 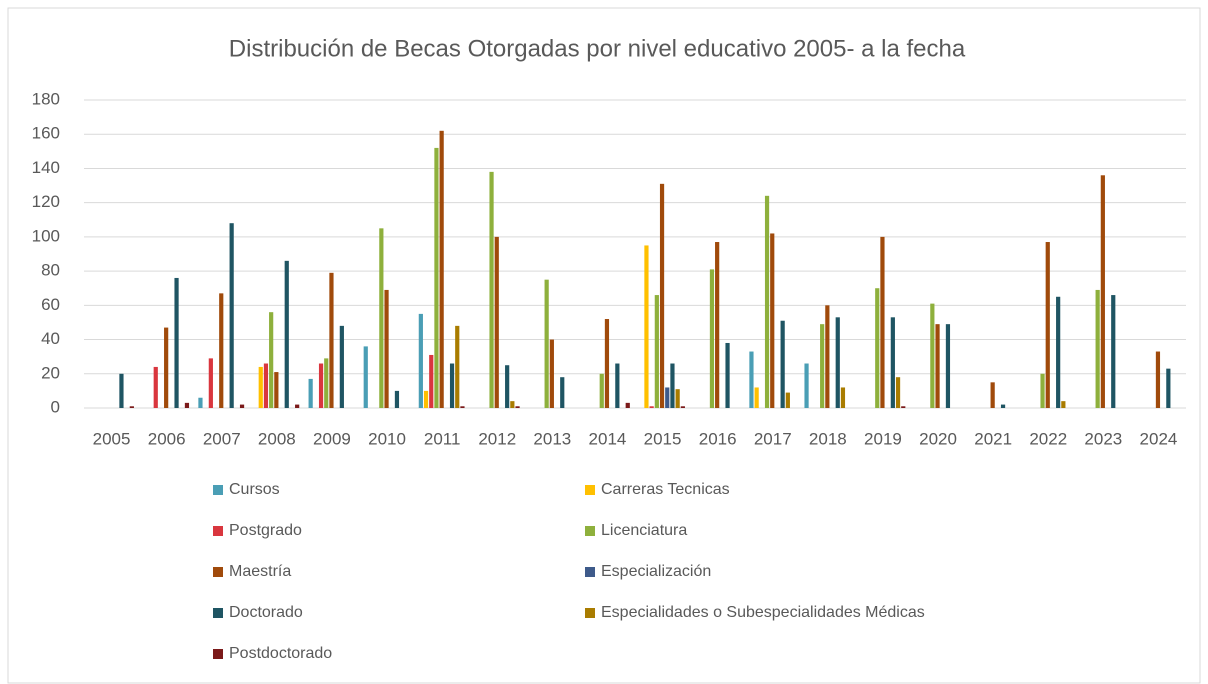 What do you see at coordinates (260, 571) in the screenshot?
I see `legend-label: Maestría` at bounding box center [260, 571].